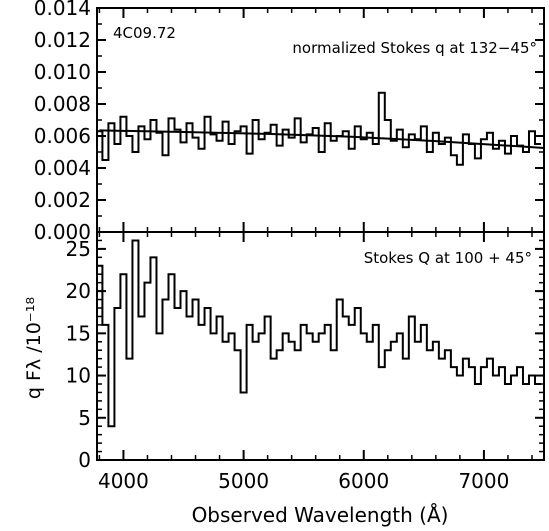 The image size is (549, 531). What do you see at coordinates (62, 10) in the screenshot?
I see `top-y-tick-label: 0.014` at bounding box center [62, 10].